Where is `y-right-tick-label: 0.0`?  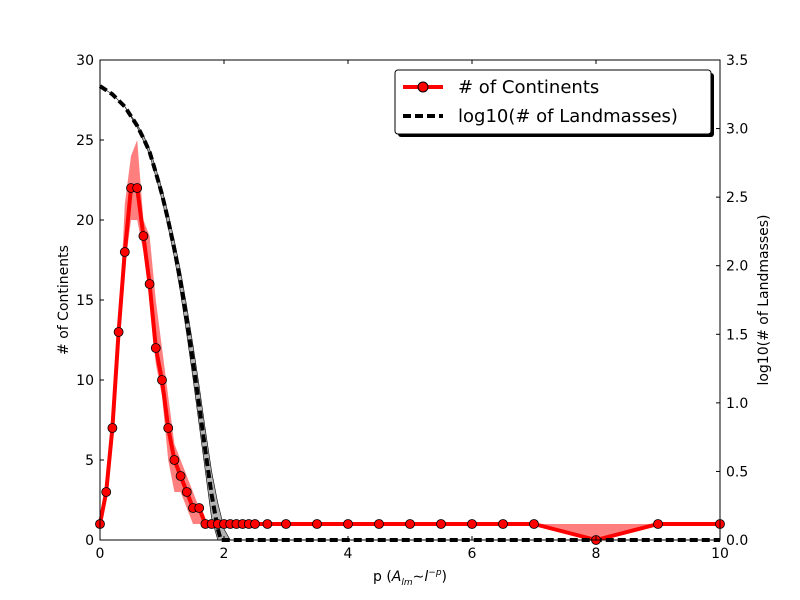 y-right-tick-label: 0.0 is located at coordinates (737, 541).